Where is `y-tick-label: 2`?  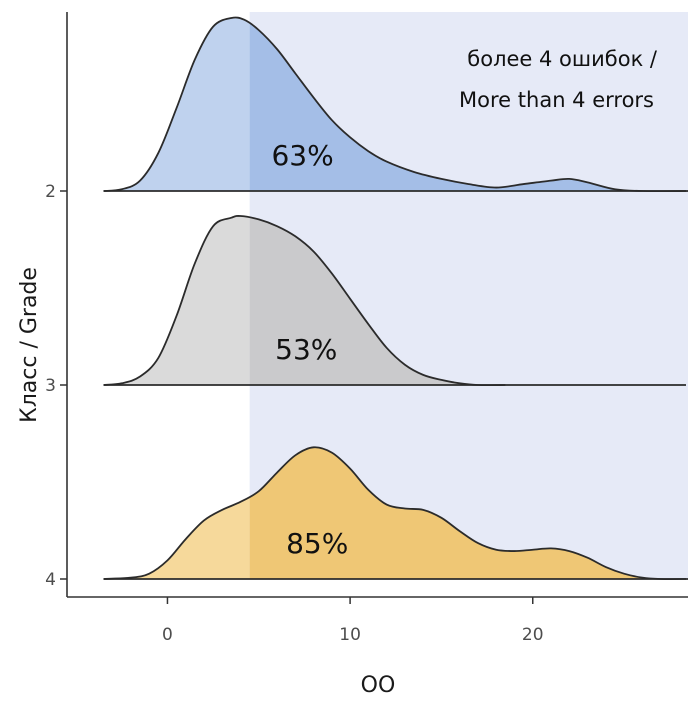
y-tick-label: 2 is located at coordinates (50, 192).